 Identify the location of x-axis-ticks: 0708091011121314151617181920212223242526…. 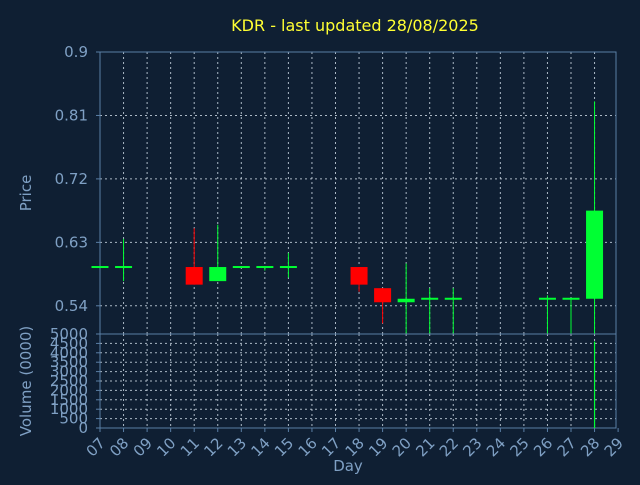
(355, 444).